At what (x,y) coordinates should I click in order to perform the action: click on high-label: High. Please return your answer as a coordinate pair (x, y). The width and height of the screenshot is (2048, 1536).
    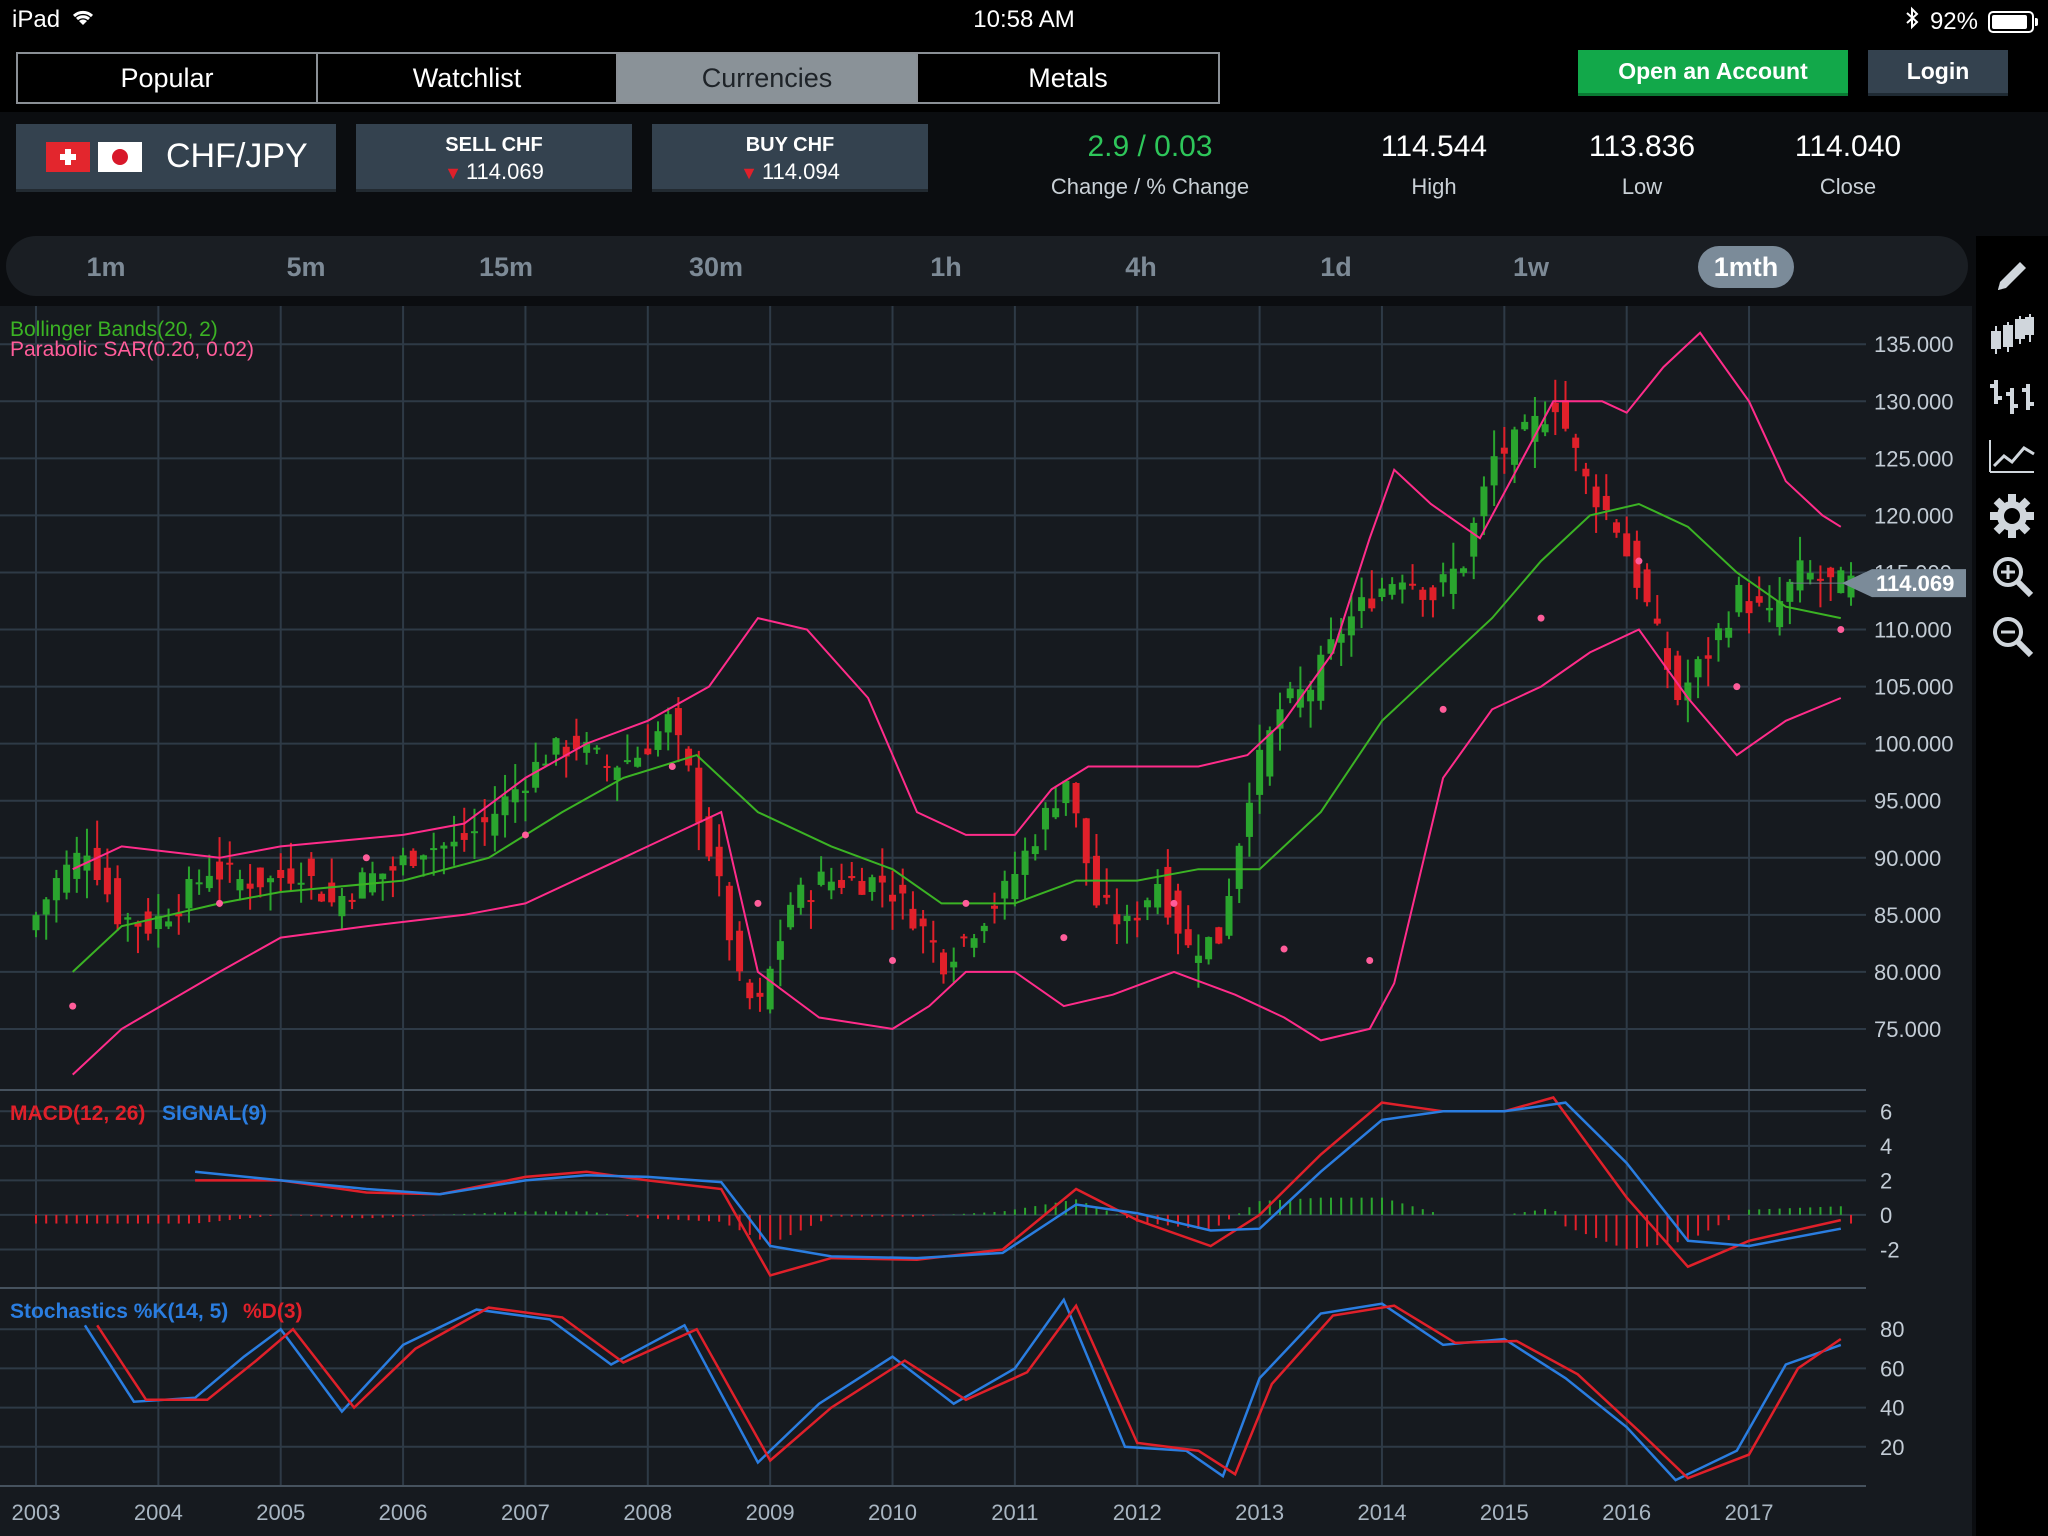
    Looking at the image, I should click on (1434, 186).